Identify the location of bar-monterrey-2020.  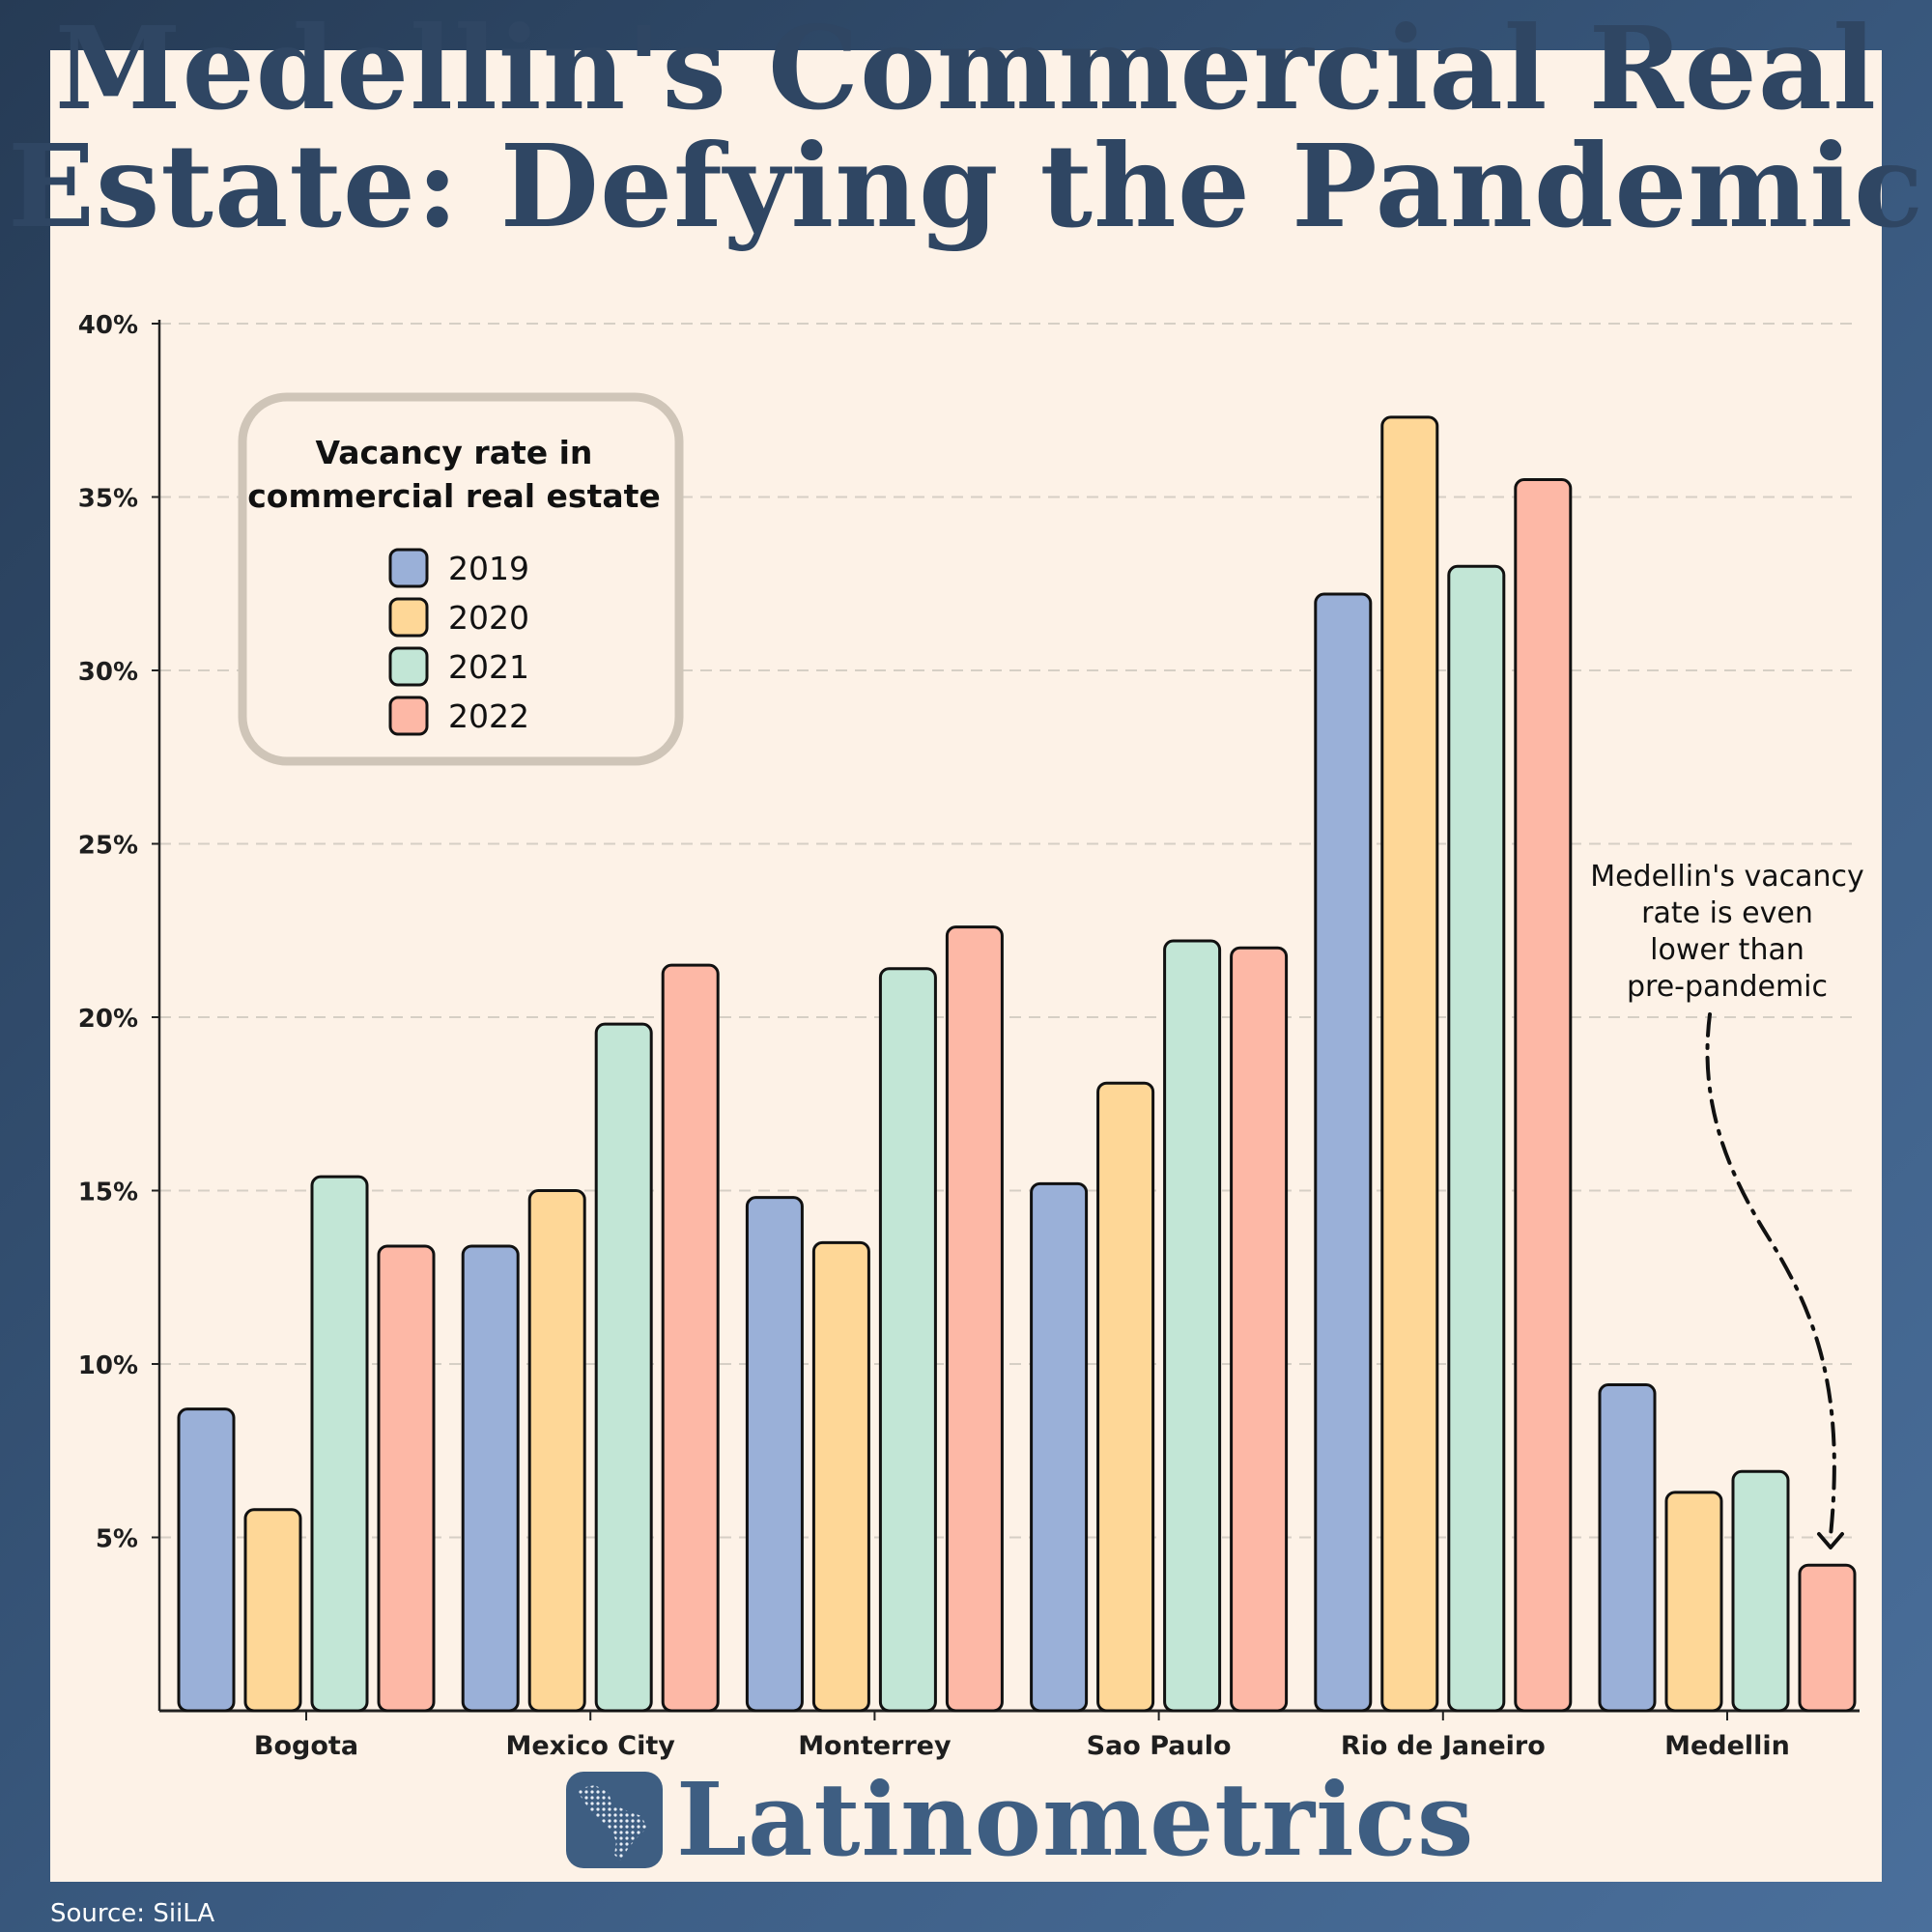
(840, 1476).